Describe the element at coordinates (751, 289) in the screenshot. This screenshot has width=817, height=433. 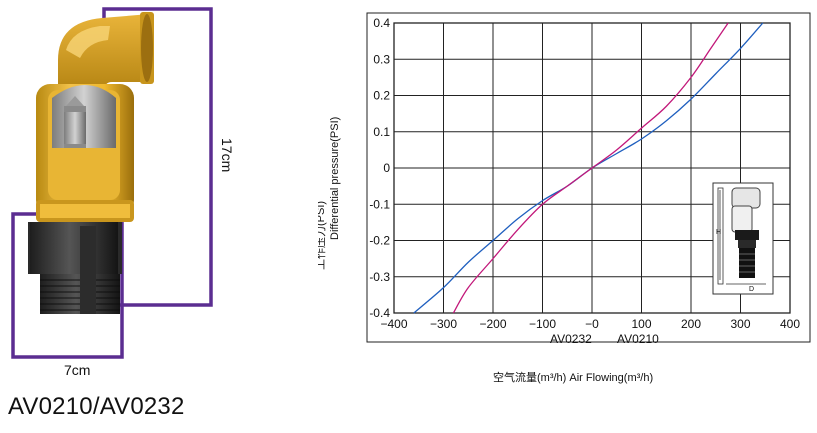
I see `inset-diameter-label: D` at that location.